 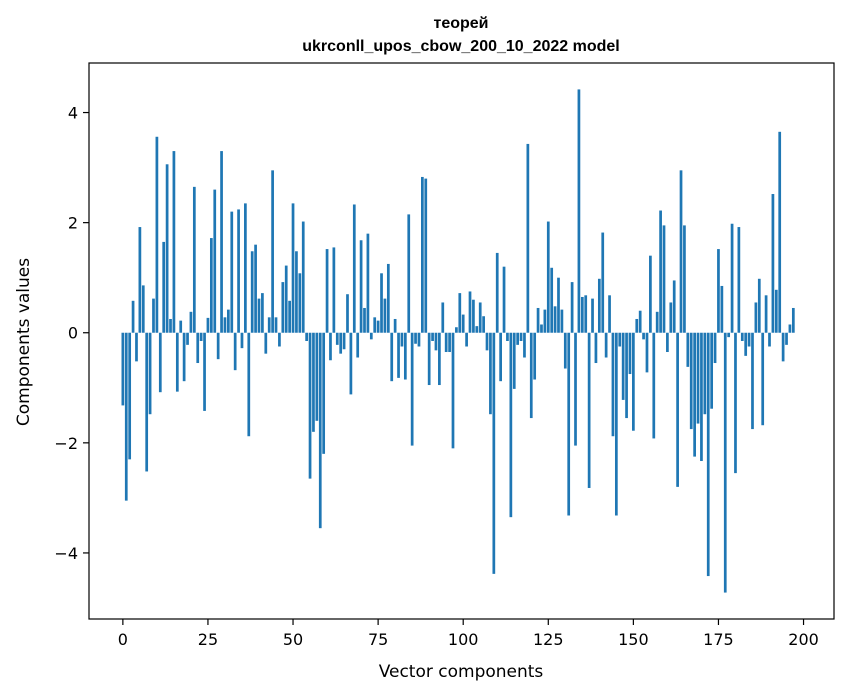 I want to click on y-axis-ticks: −4 −2 0 2 4, so click(x=71, y=333).